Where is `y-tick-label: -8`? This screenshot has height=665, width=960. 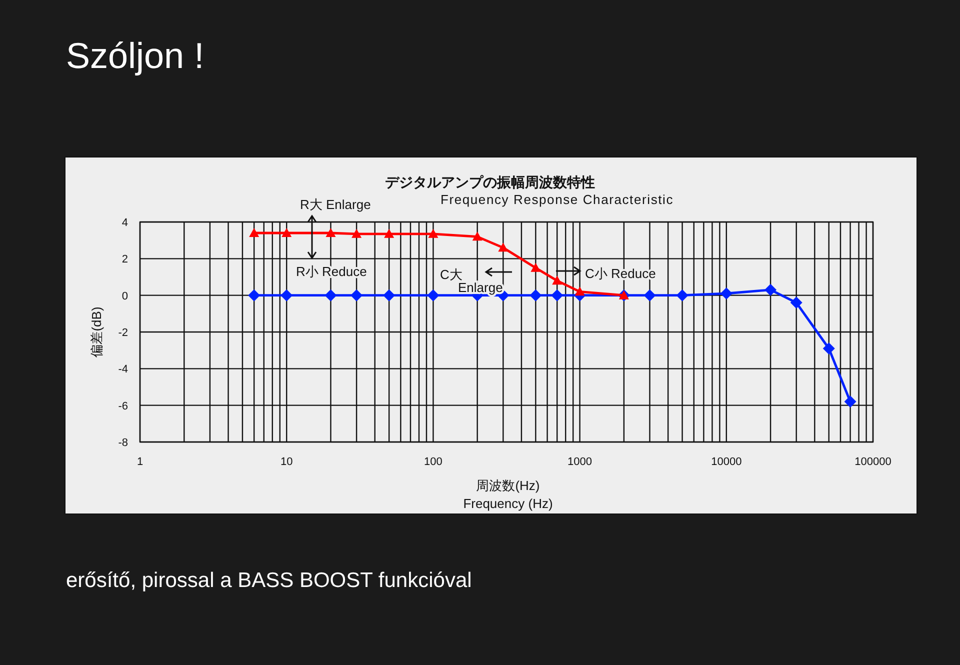
y-tick-label: -8 is located at coordinates (123, 443).